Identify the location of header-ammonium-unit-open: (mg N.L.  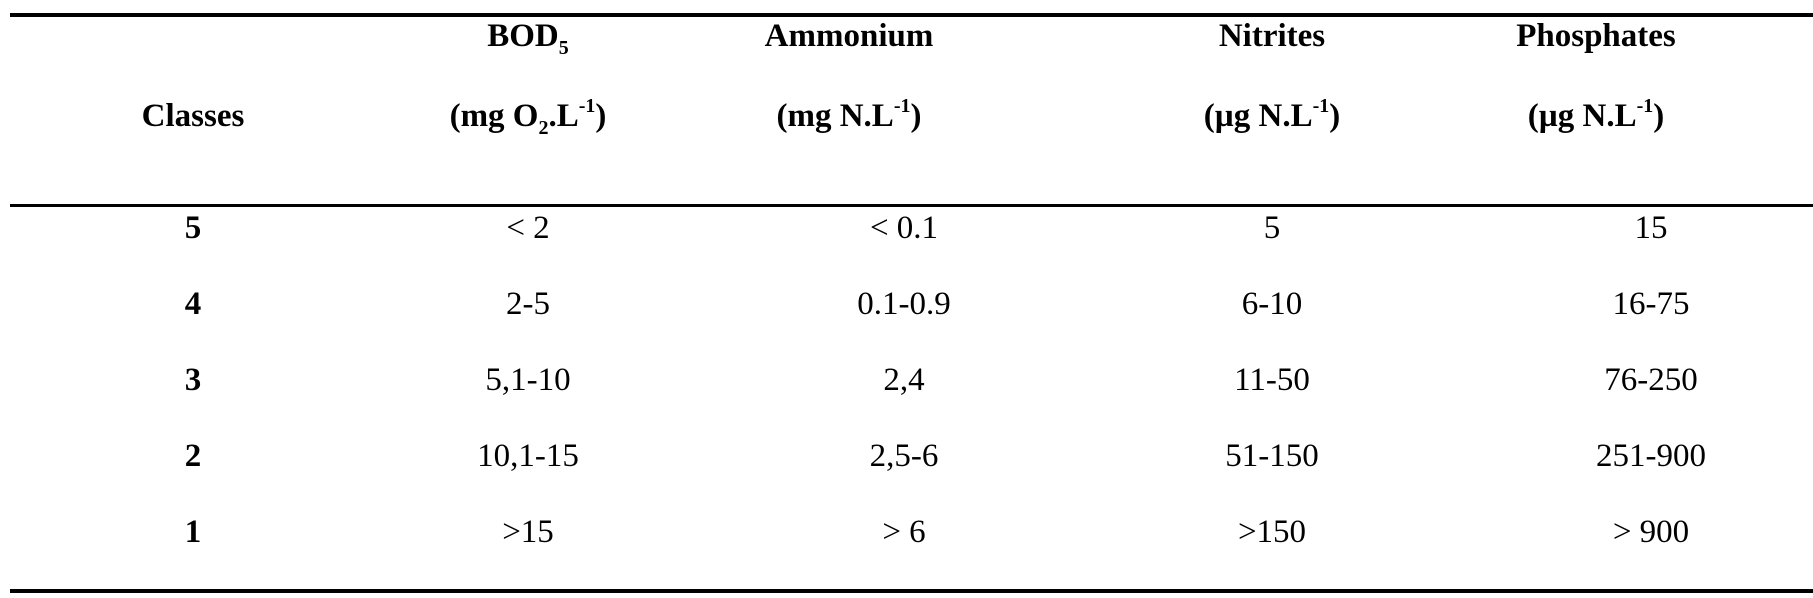
(835, 116).